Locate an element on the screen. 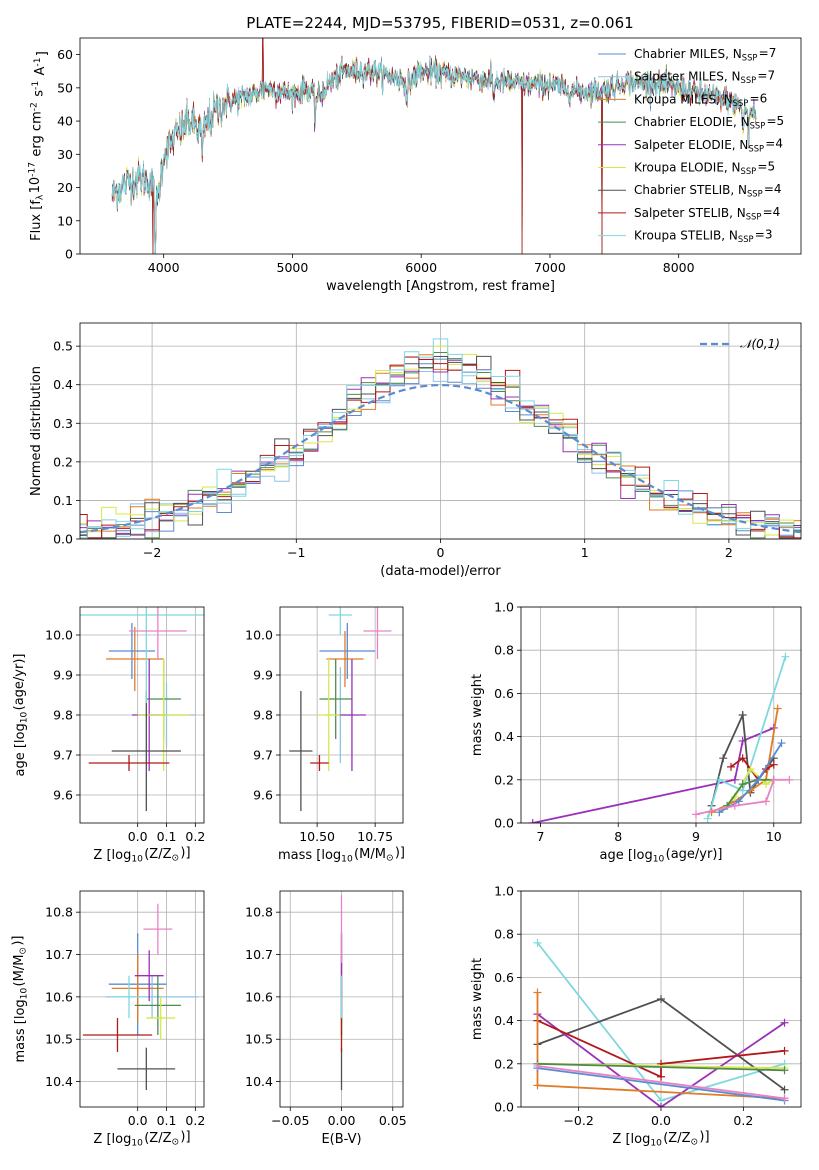  y-axis-label: Normed distribution is located at coordinates (36, 431).